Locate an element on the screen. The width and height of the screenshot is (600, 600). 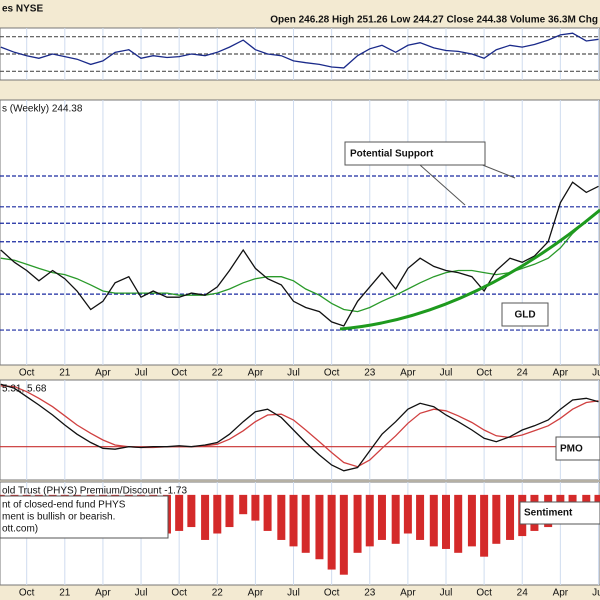
annotation: Sentiment is located at coordinates (548, 513).